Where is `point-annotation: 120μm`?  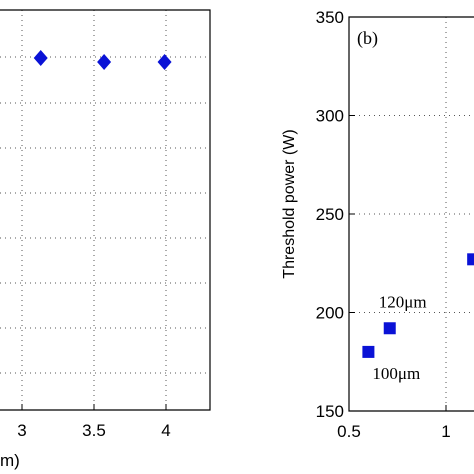 point-annotation: 120μm is located at coordinates (403, 301).